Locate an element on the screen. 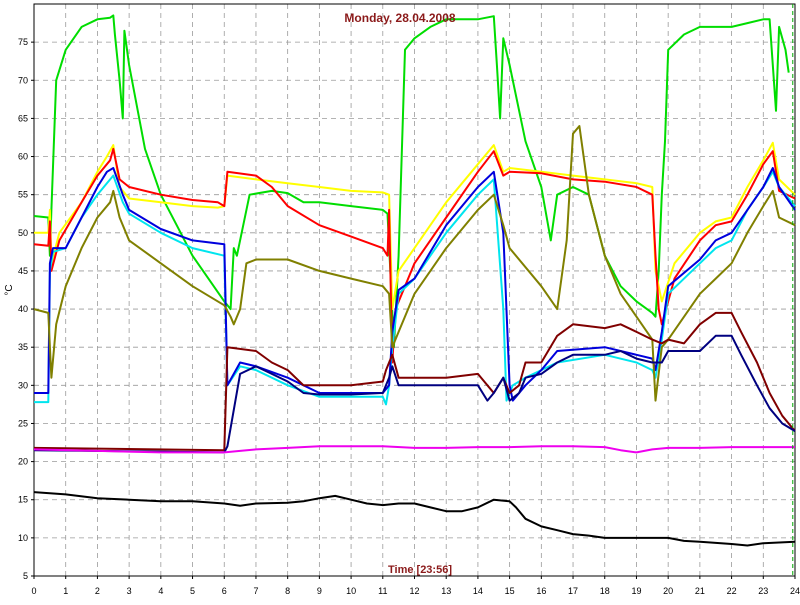  y-tick-label: 5 is located at coordinates (25, 576).